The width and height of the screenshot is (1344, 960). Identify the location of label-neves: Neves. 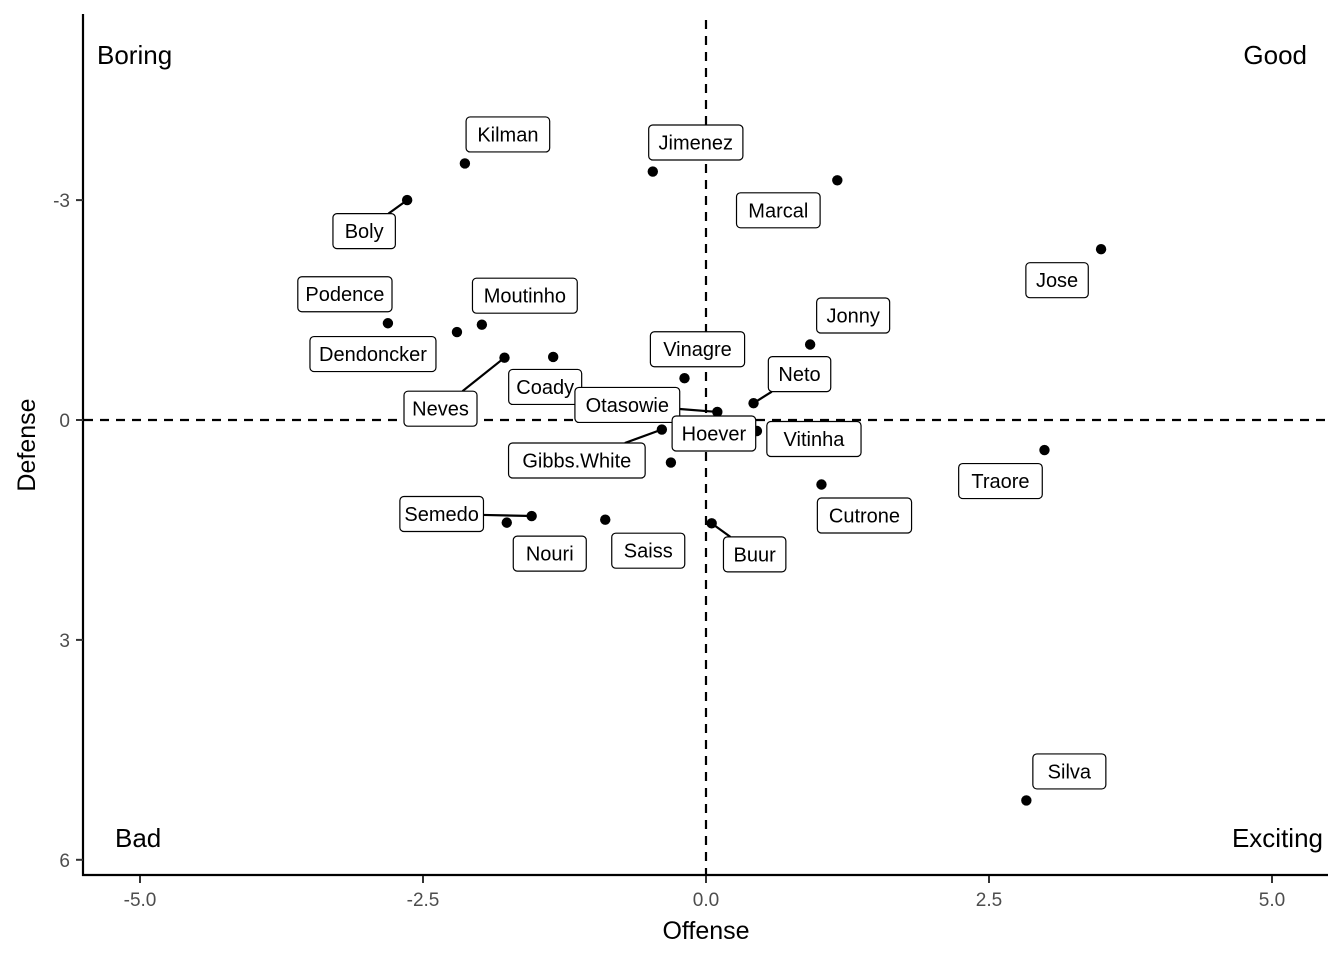
(440, 408).